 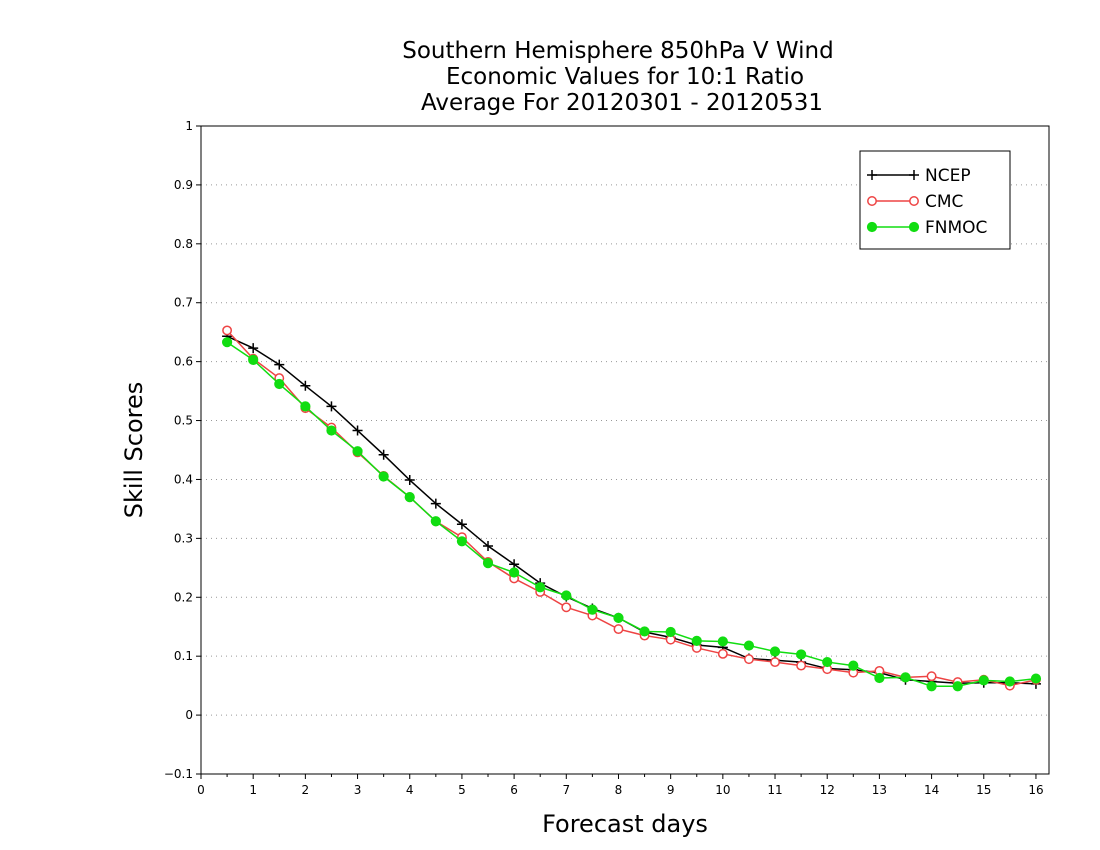 I want to click on y-tick-label: 0.6, so click(x=183, y=362).